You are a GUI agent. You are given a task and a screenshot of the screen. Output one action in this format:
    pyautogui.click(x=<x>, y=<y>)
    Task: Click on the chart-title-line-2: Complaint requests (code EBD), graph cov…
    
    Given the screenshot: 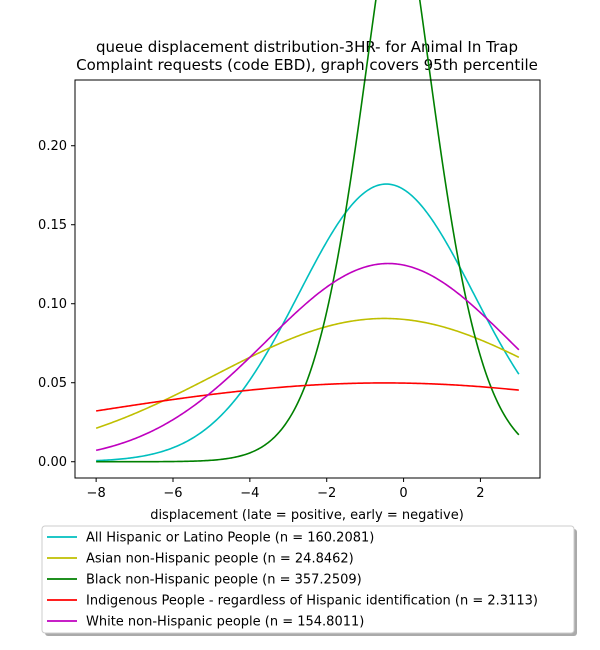 What is the action you would take?
    pyautogui.click(x=307, y=65)
    